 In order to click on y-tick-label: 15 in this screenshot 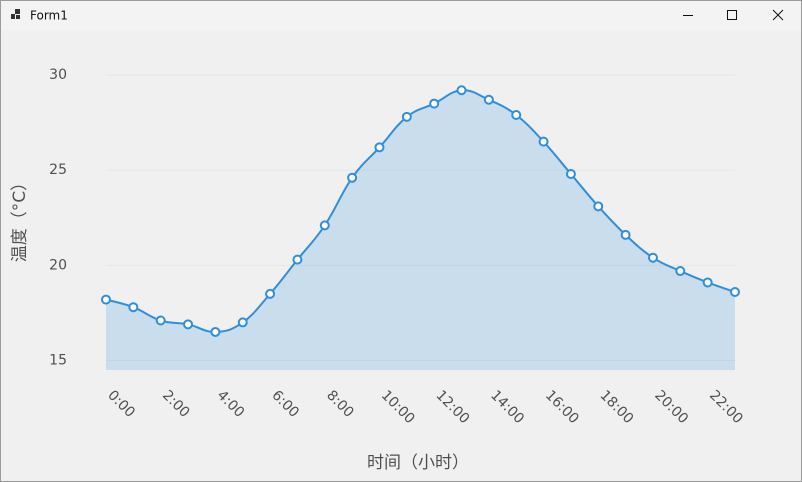, I will do `click(58, 360)`.